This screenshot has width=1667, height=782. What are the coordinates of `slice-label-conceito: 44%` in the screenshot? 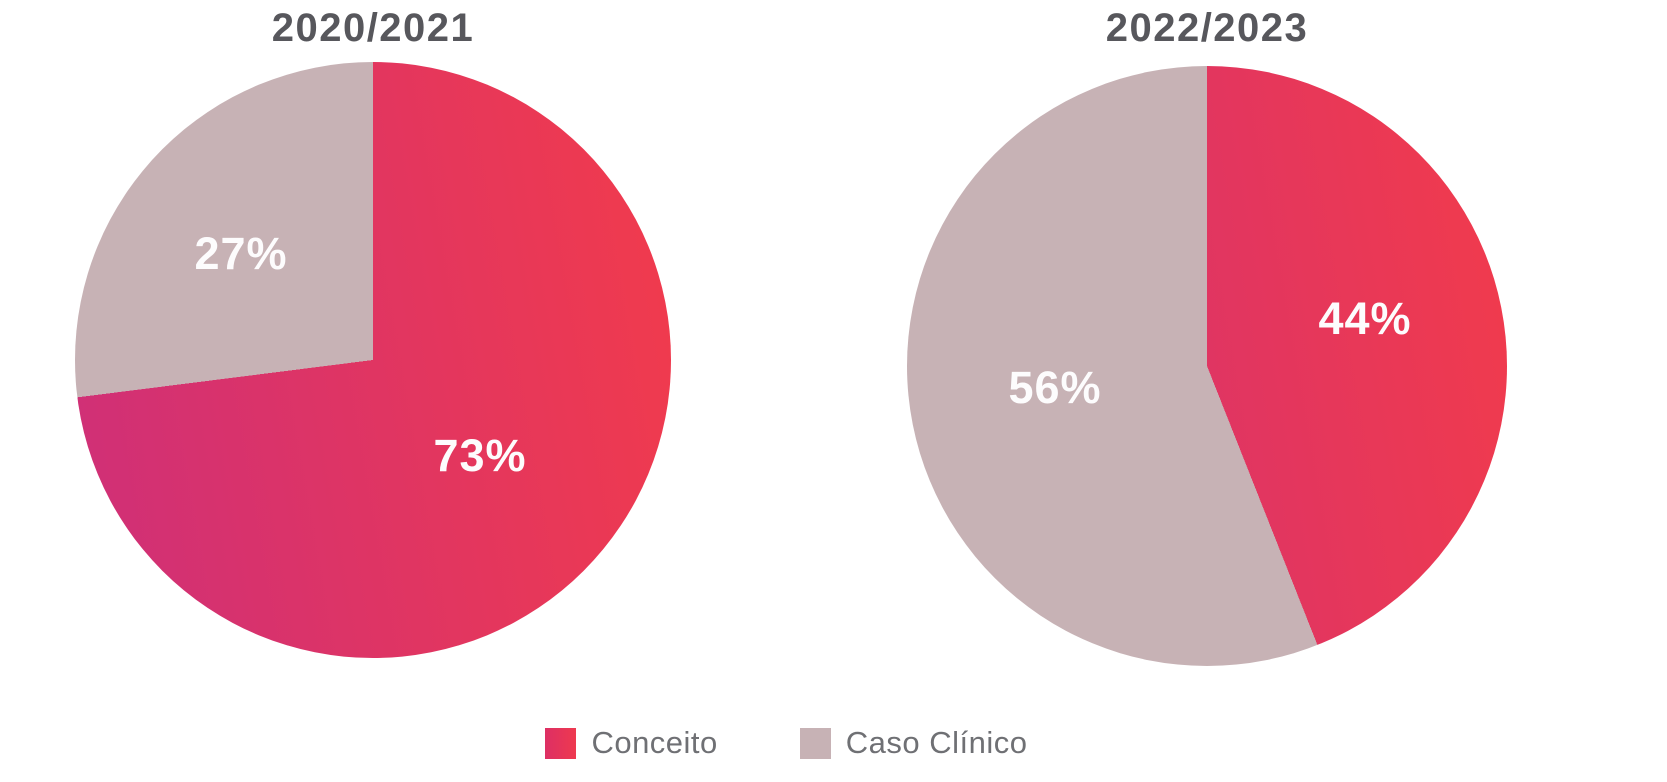 It's located at (1365, 318).